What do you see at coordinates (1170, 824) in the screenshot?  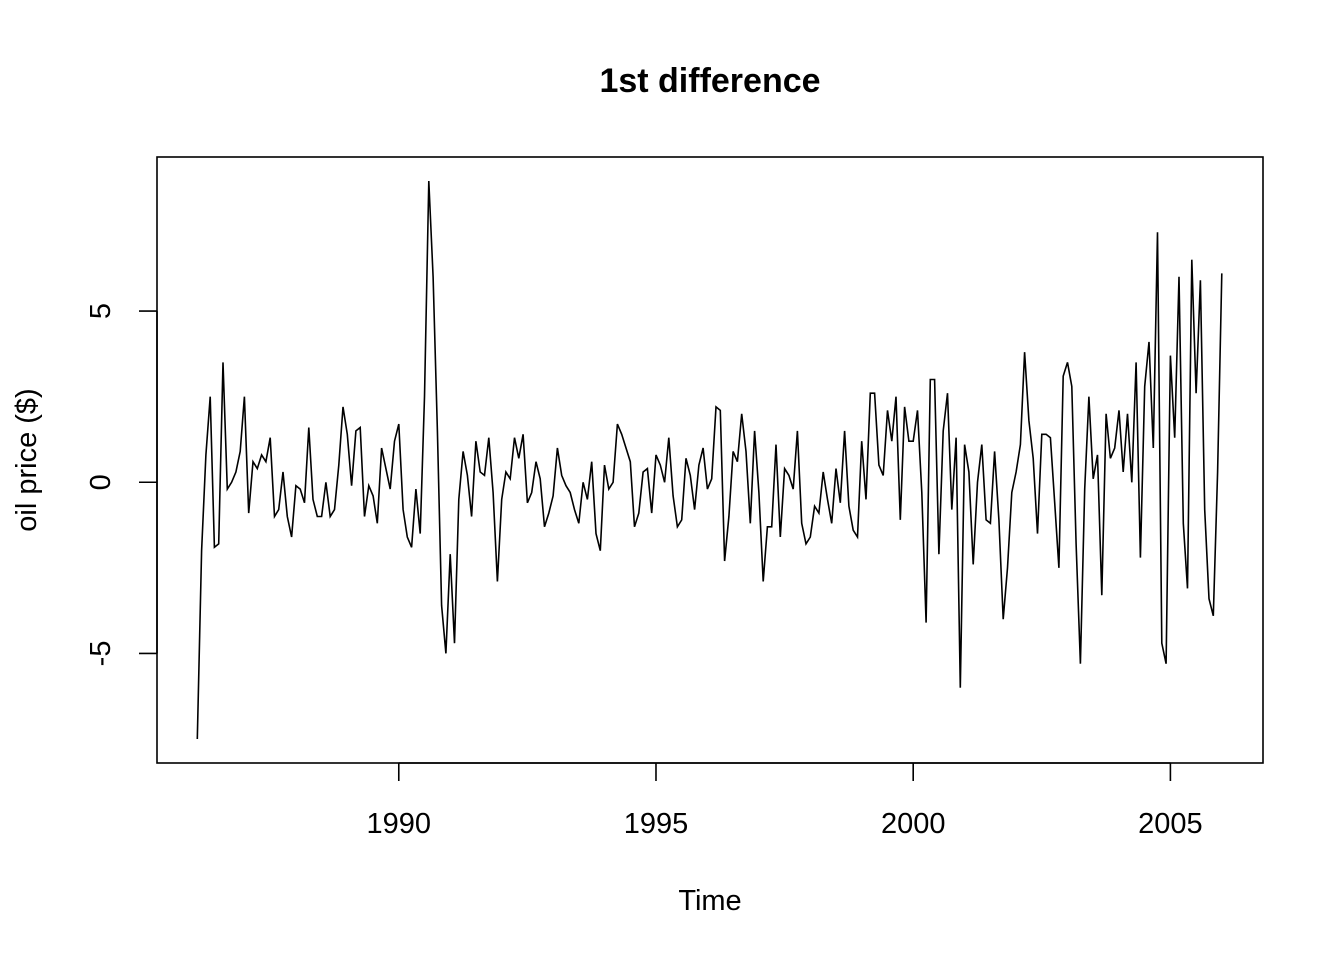 I see `x-tick-label: 2005` at bounding box center [1170, 824].